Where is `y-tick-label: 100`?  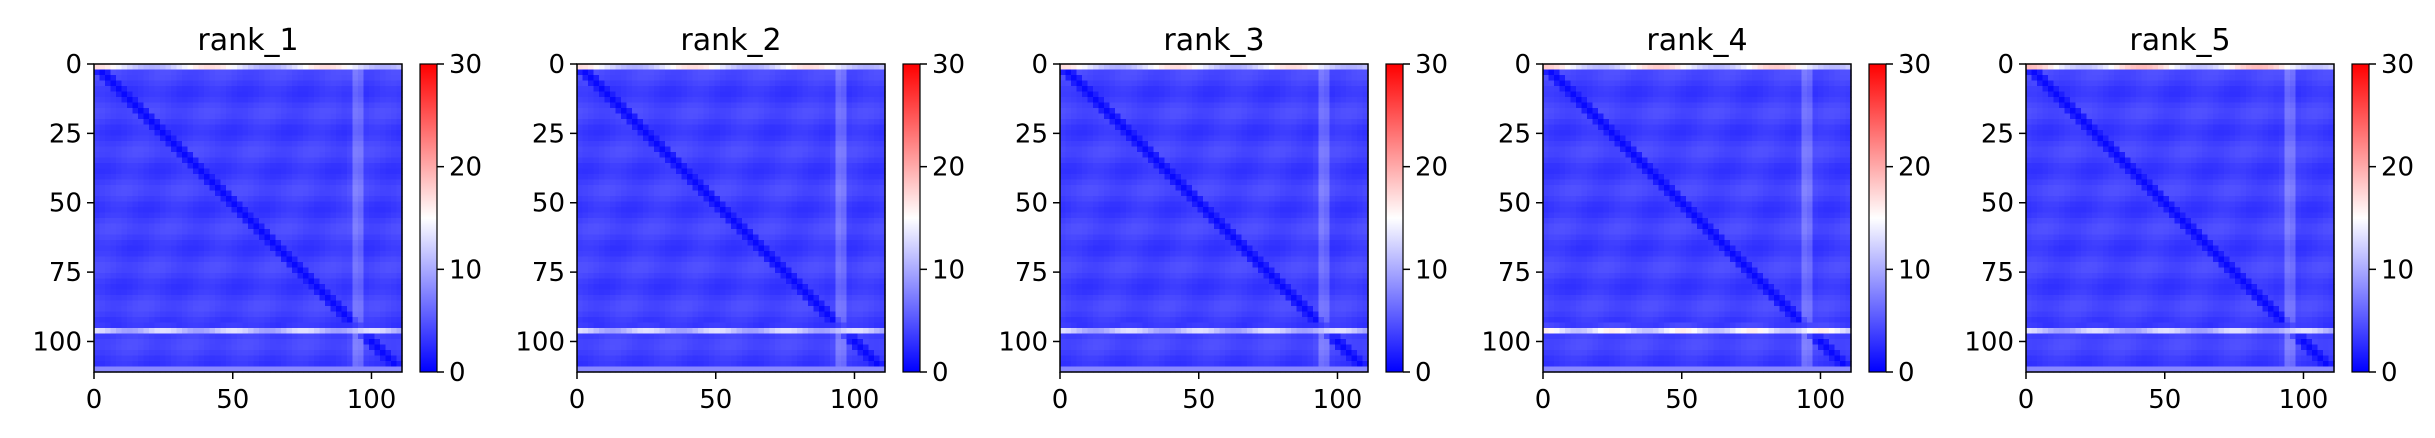
y-tick-label: 100 is located at coordinates (57, 342).